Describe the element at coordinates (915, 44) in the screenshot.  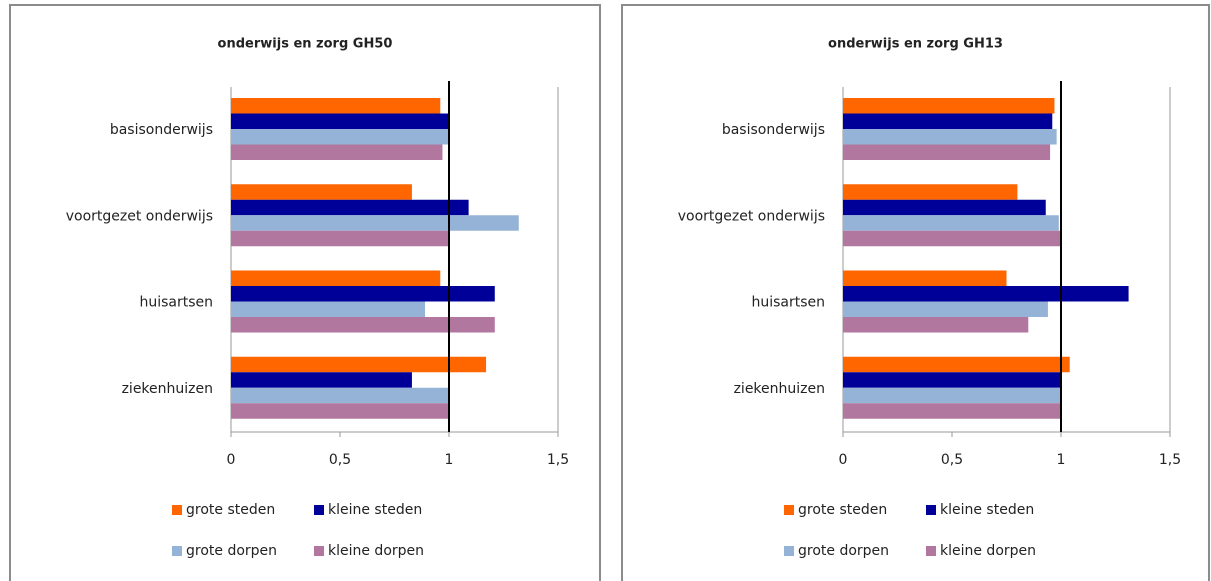
I see `chart-title: onderwijs en zorg GH13` at that location.